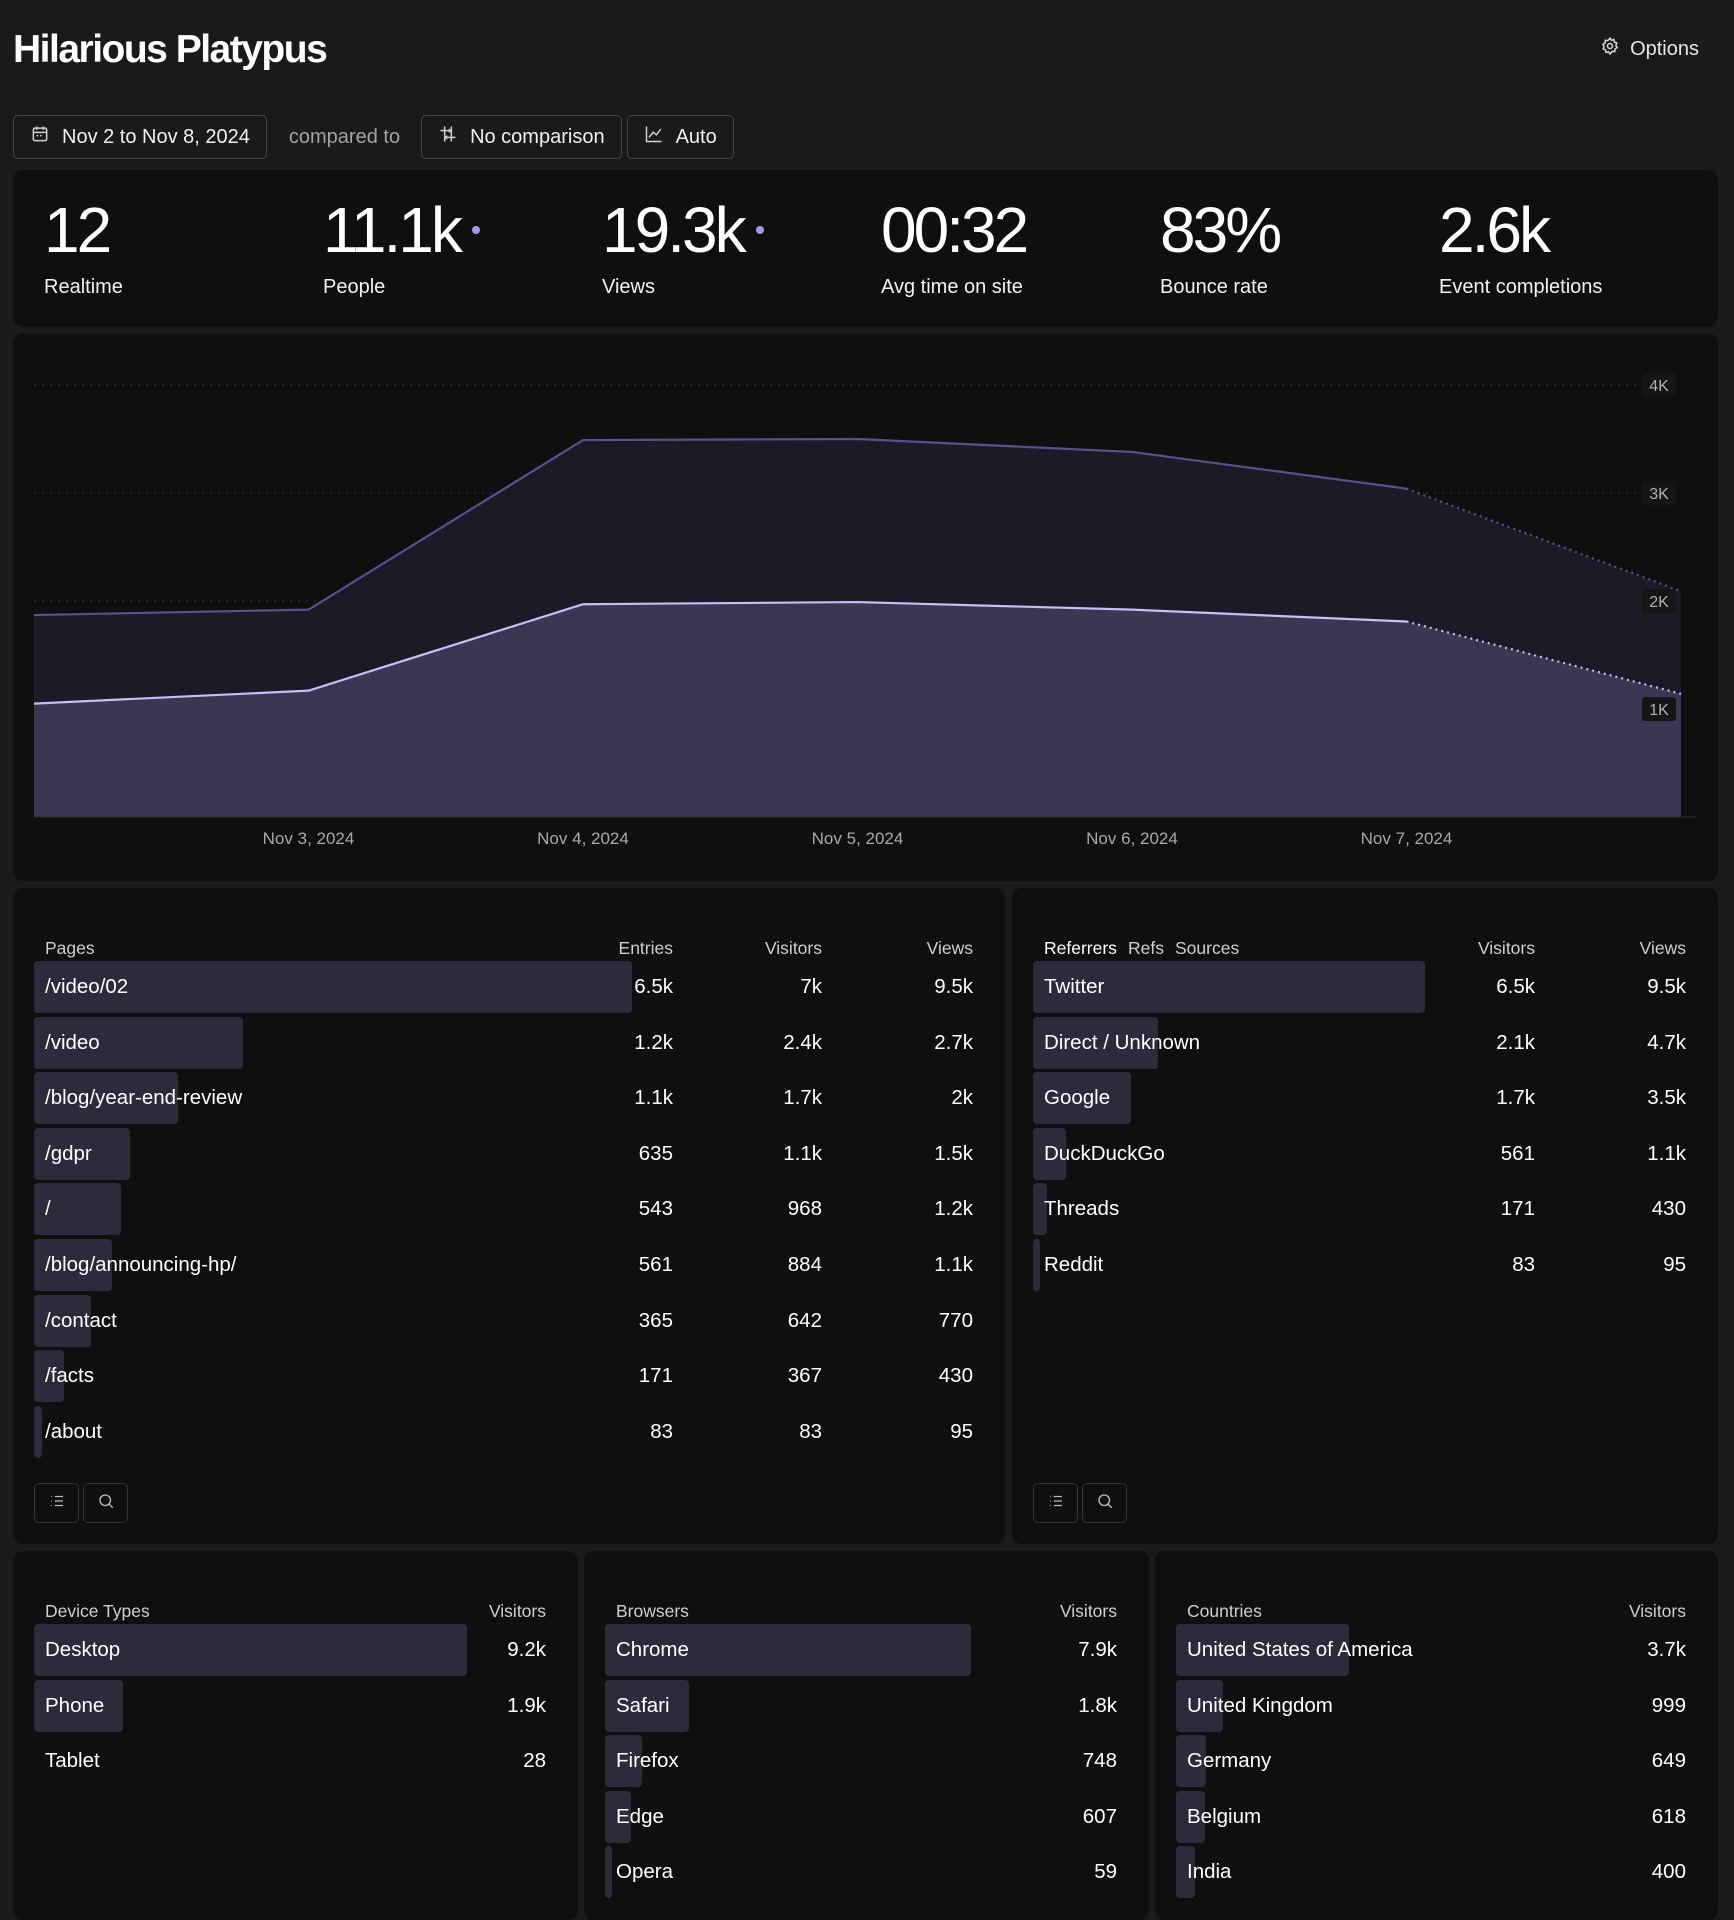 The image size is (1734, 1920). What do you see at coordinates (1431, 1761) in the screenshot?
I see `table-row: Germany 649` at bounding box center [1431, 1761].